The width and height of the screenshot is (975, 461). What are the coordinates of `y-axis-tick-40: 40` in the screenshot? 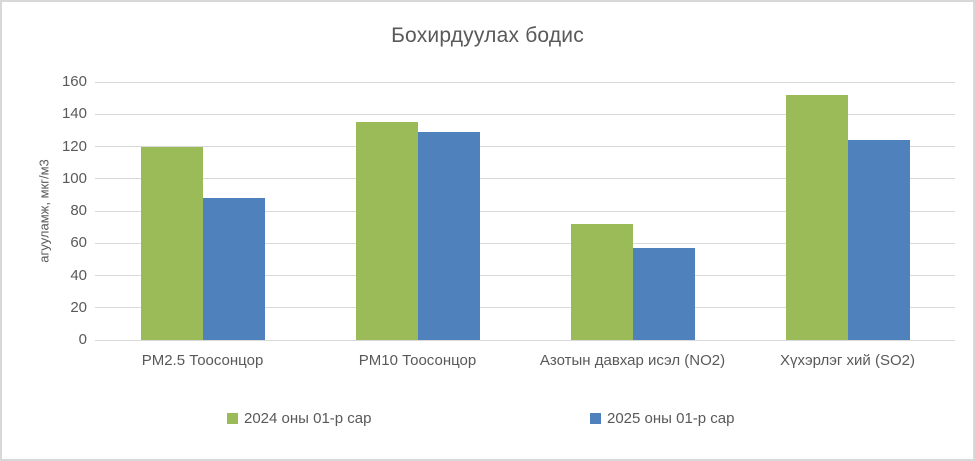 It's located at (78, 275).